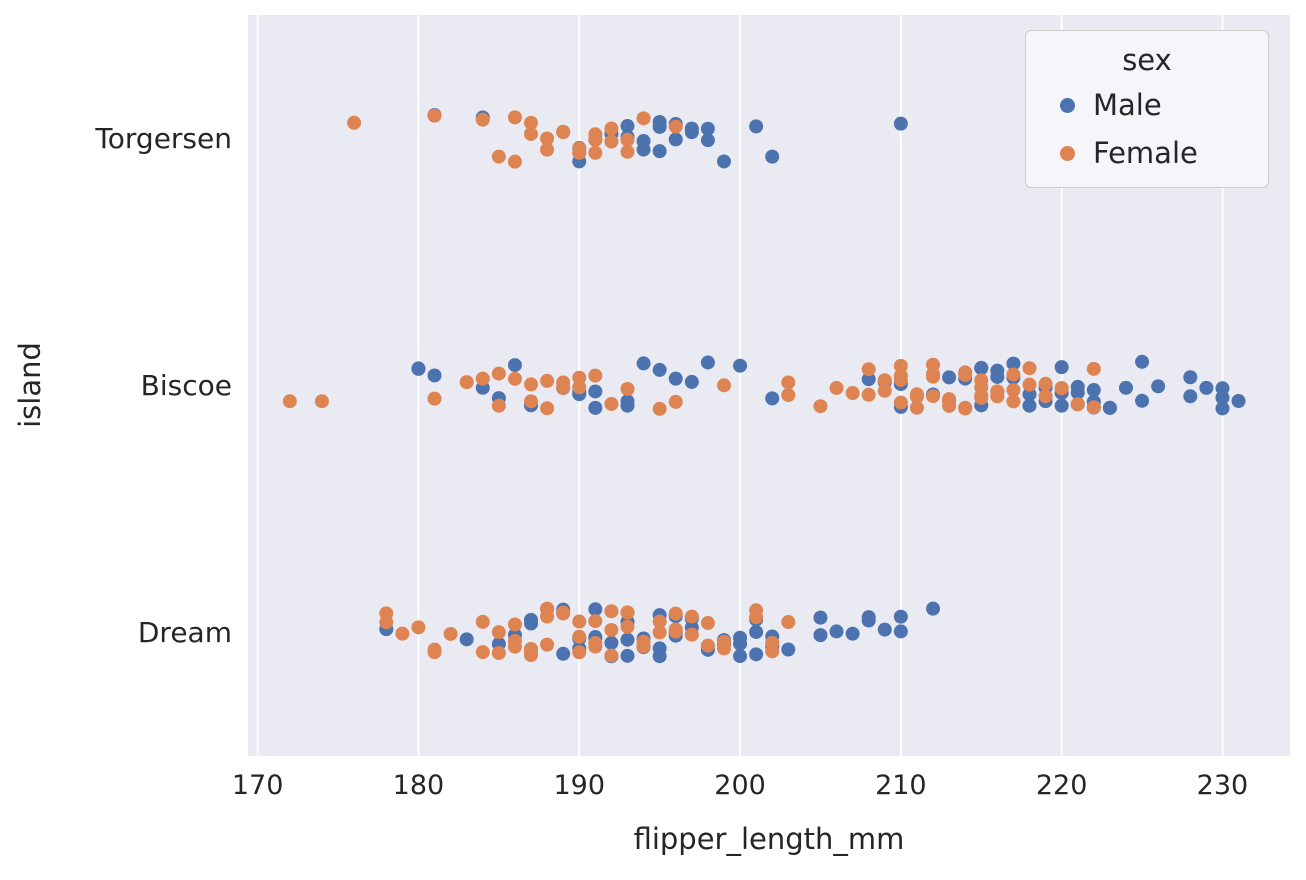  I want to click on x-tick-label: 210, so click(901, 785).